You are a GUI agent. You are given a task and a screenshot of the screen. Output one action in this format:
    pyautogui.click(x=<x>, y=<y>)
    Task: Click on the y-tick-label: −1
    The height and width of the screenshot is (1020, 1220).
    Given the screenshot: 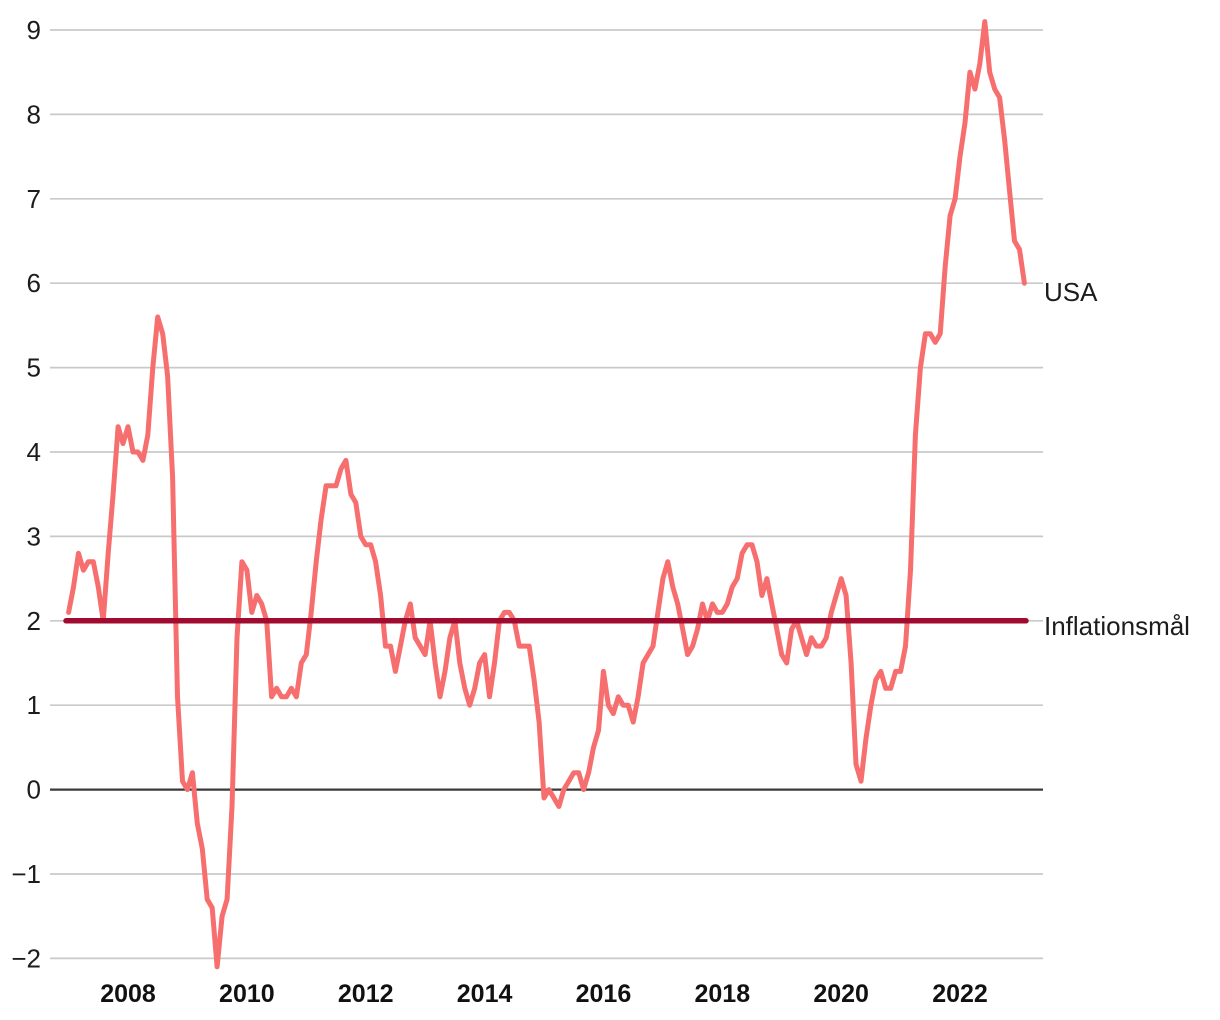 What is the action you would take?
    pyautogui.click(x=26, y=874)
    